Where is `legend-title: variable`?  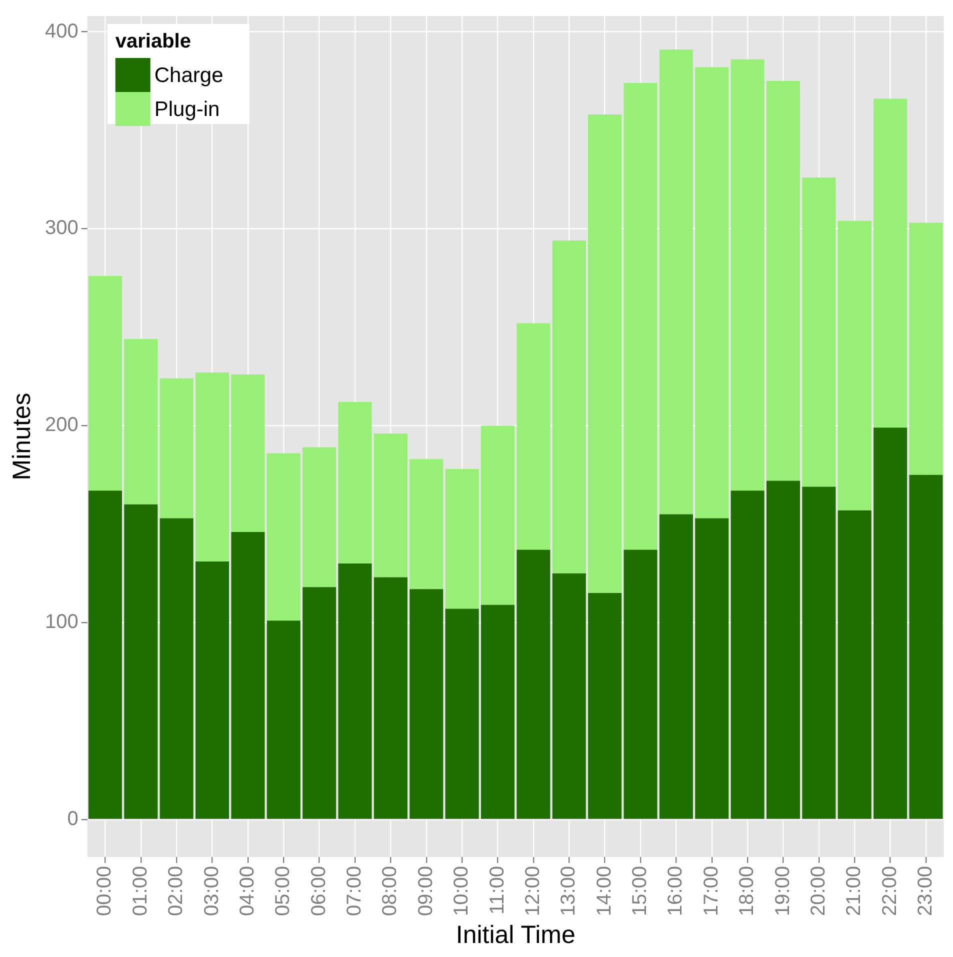 legend-title: variable is located at coordinates (153, 41).